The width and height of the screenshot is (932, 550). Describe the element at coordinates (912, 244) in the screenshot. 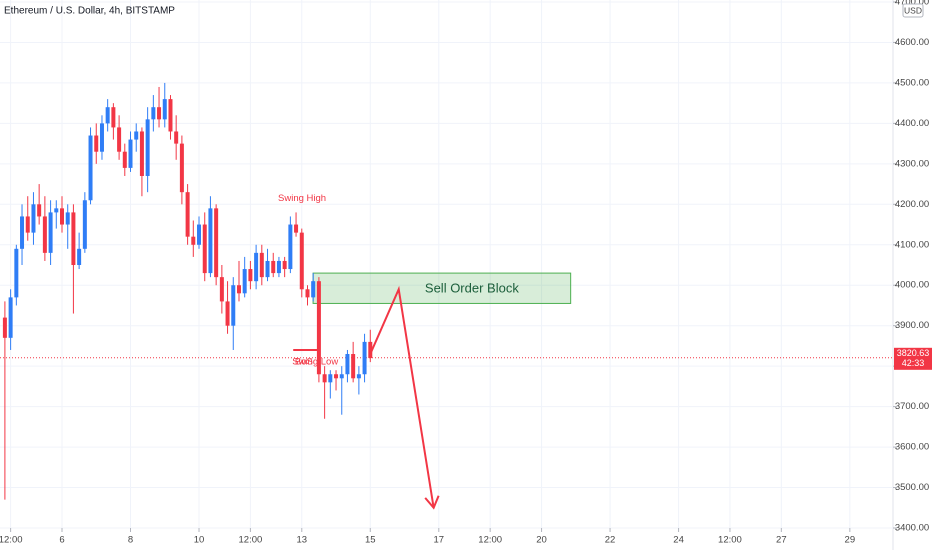

I see `y-tick-label: 4100.00` at that location.